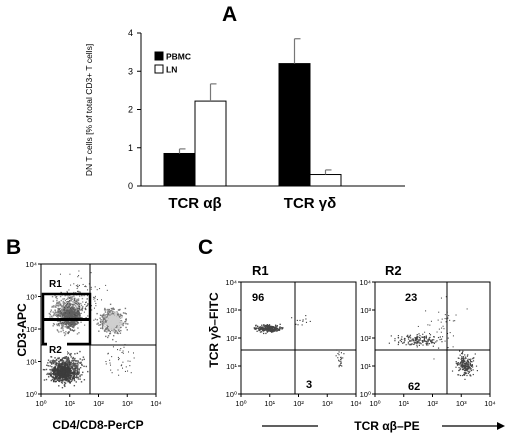  I want to click on gate-r2-label: R2, so click(55, 350).